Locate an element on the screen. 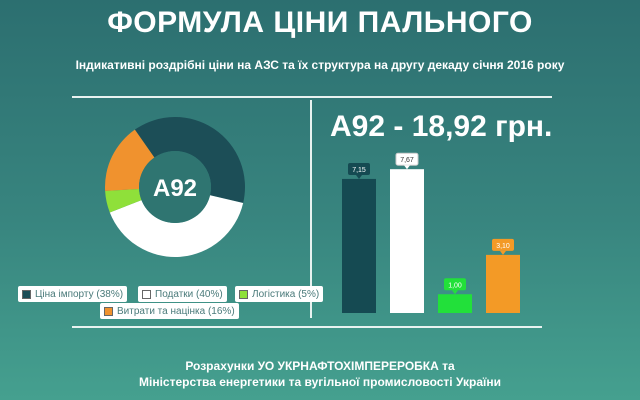 Image resolution: width=640 pixels, height=400 pixels. bar-label-pointer-taxes is located at coordinates (407, 167).